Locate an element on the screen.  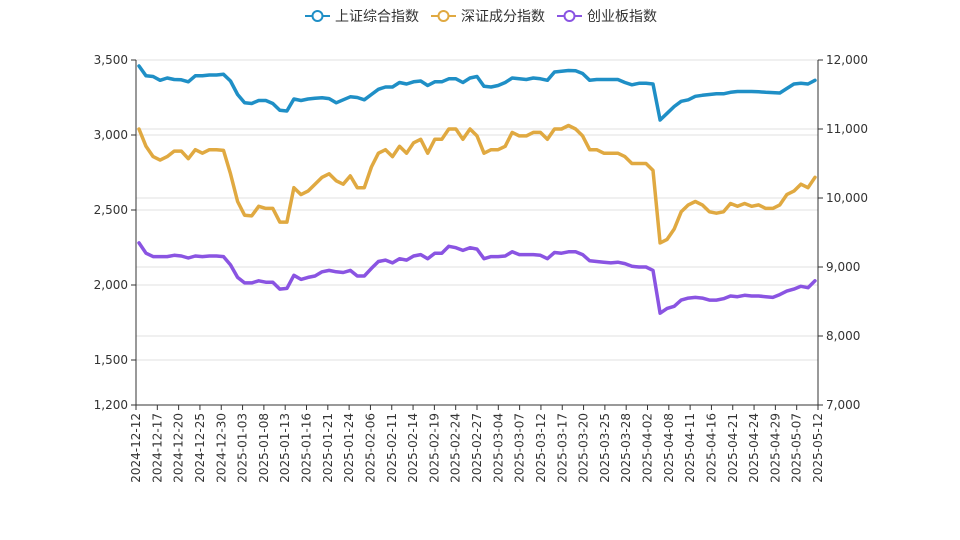
x-tick-label: 2025-02-27 is located at coordinates (477, 448).